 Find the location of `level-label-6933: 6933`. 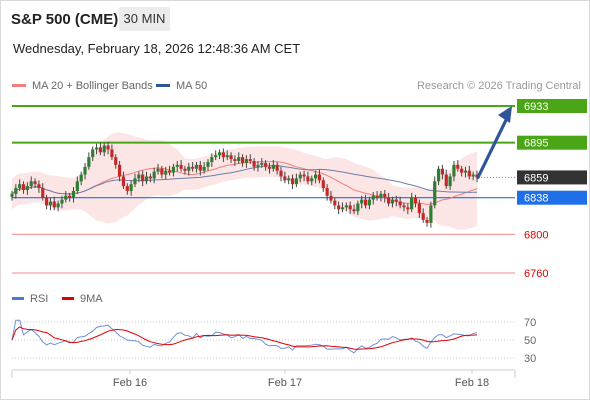

level-label-6933: 6933 is located at coordinates (536, 107).